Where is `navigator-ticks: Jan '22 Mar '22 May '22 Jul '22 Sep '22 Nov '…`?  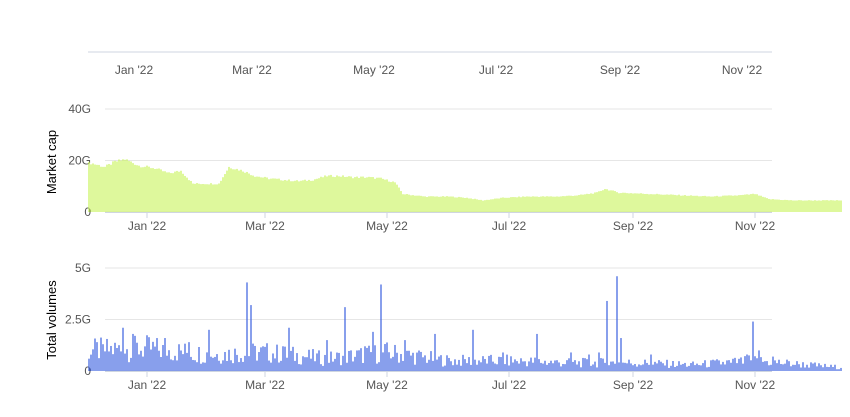
navigator-ticks: Jan '22 Mar '22 May '22 Jul '22 Sep '22 Nov '… is located at coordinates (439, 70).